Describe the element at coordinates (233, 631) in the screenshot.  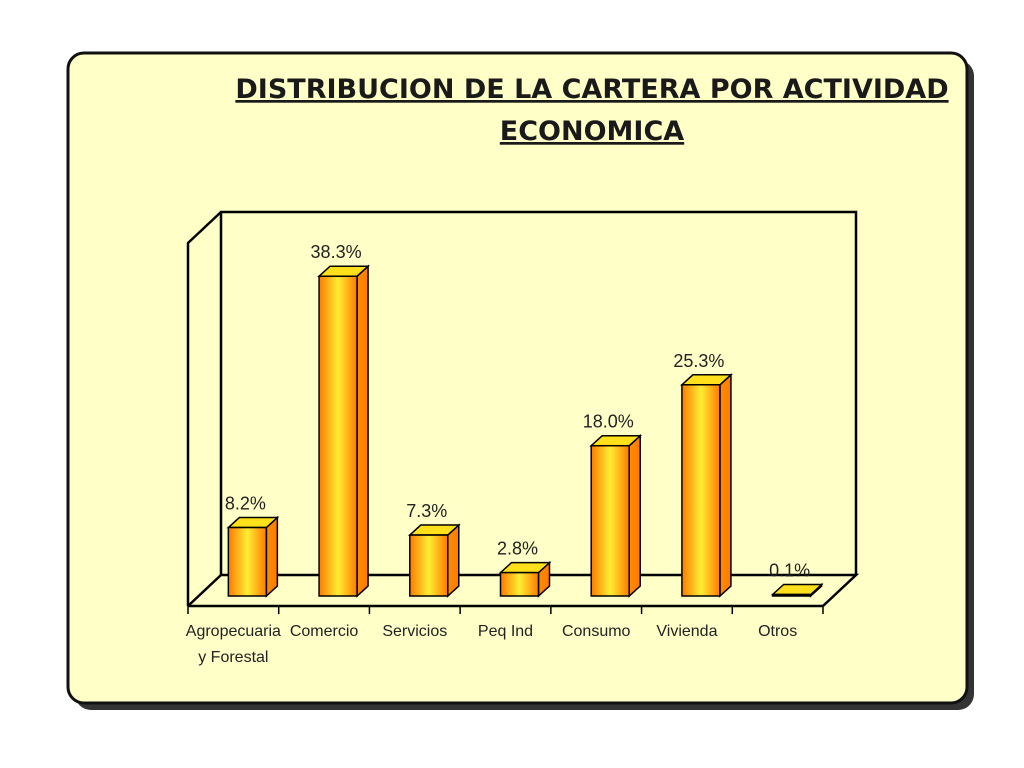
I see `category-label: Agropecuaria` at that location.